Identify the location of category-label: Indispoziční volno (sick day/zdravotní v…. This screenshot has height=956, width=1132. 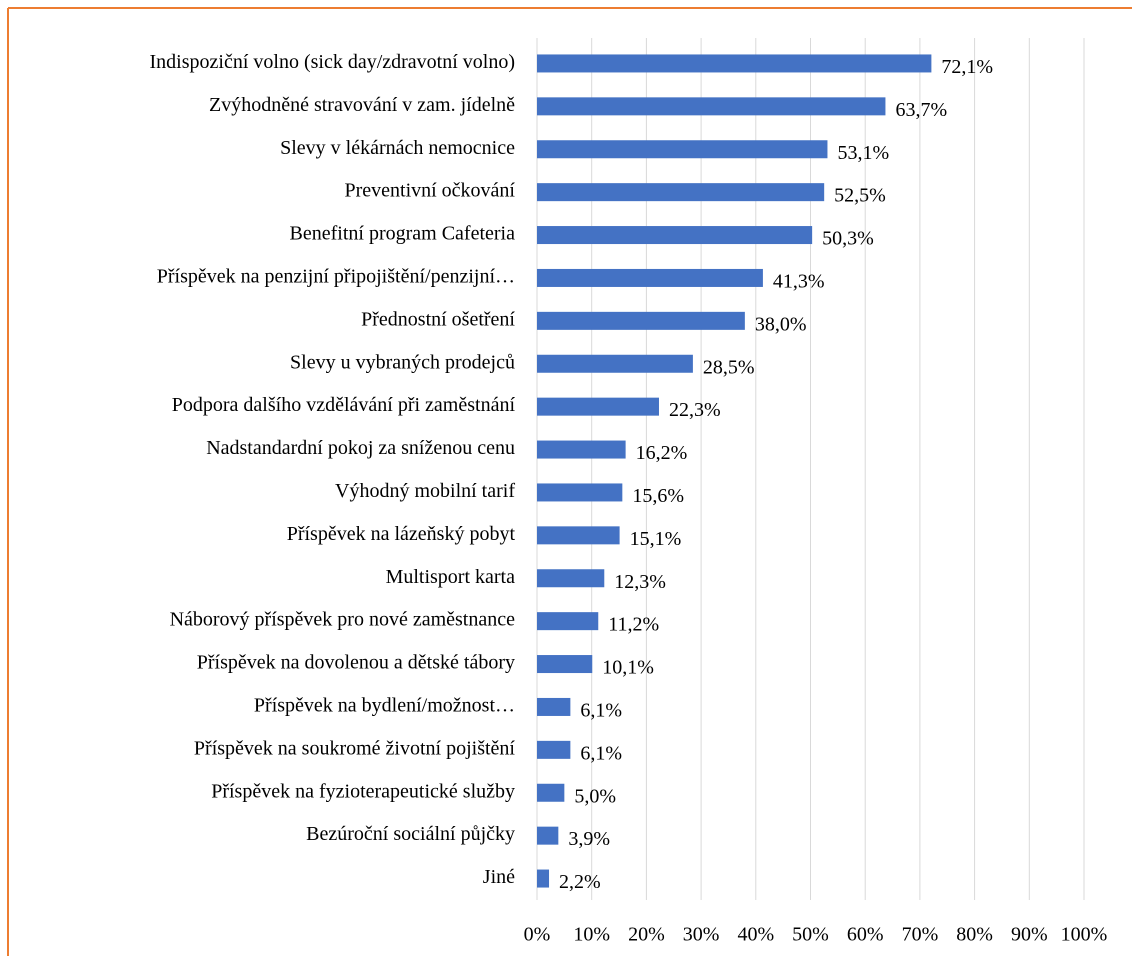
(332, 62).